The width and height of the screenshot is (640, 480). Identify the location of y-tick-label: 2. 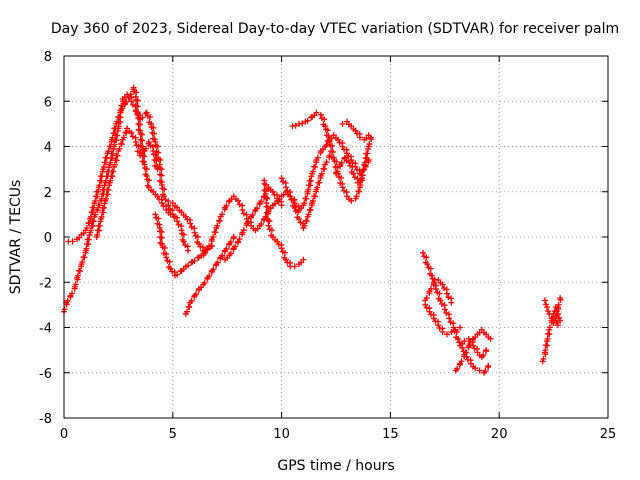
(48, 193).